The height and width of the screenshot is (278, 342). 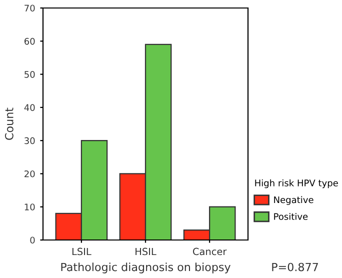 What do you see at coordinates (29, 140) in the screenshot?
I see `y-tick-label: 30` at bounding box center [29, 140].